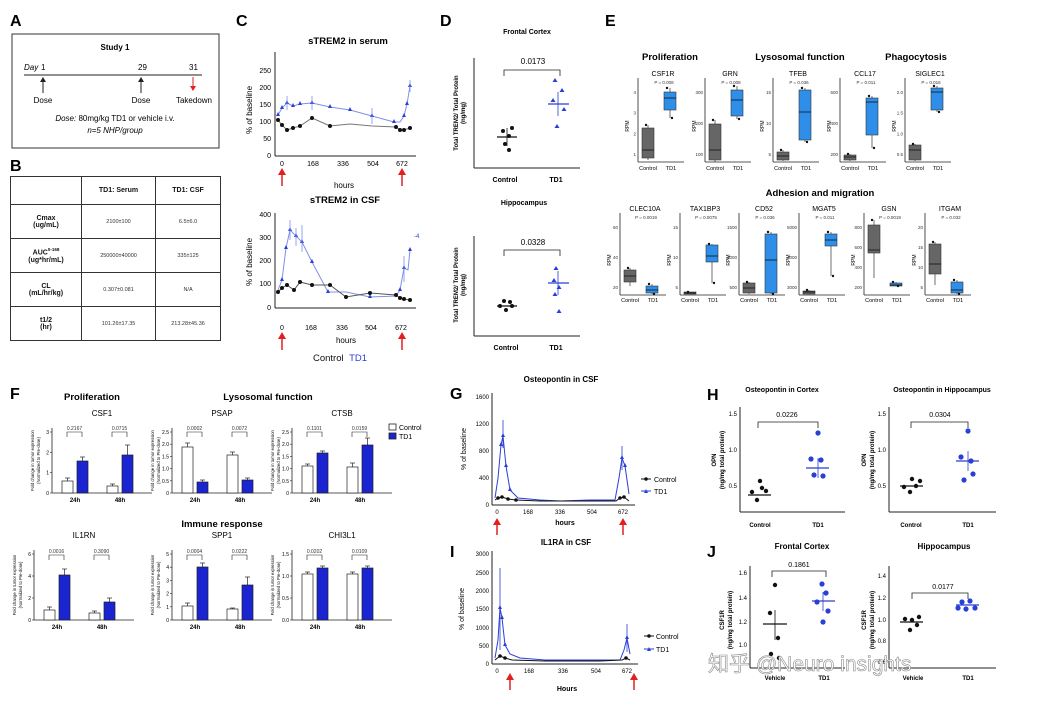 Image resolution: width=1038 pixels, height=711 pixels. Describe the element at coordinates (882, 621) in the screenshot. I see `j-hc-ytick: 1.0` at that location.